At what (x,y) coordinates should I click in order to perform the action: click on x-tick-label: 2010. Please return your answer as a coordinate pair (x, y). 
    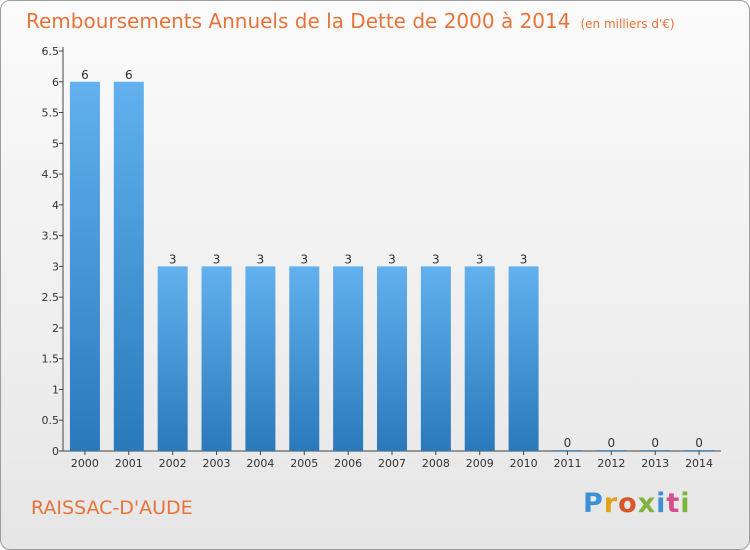
    Looking at the image, I should click on (524, 463).